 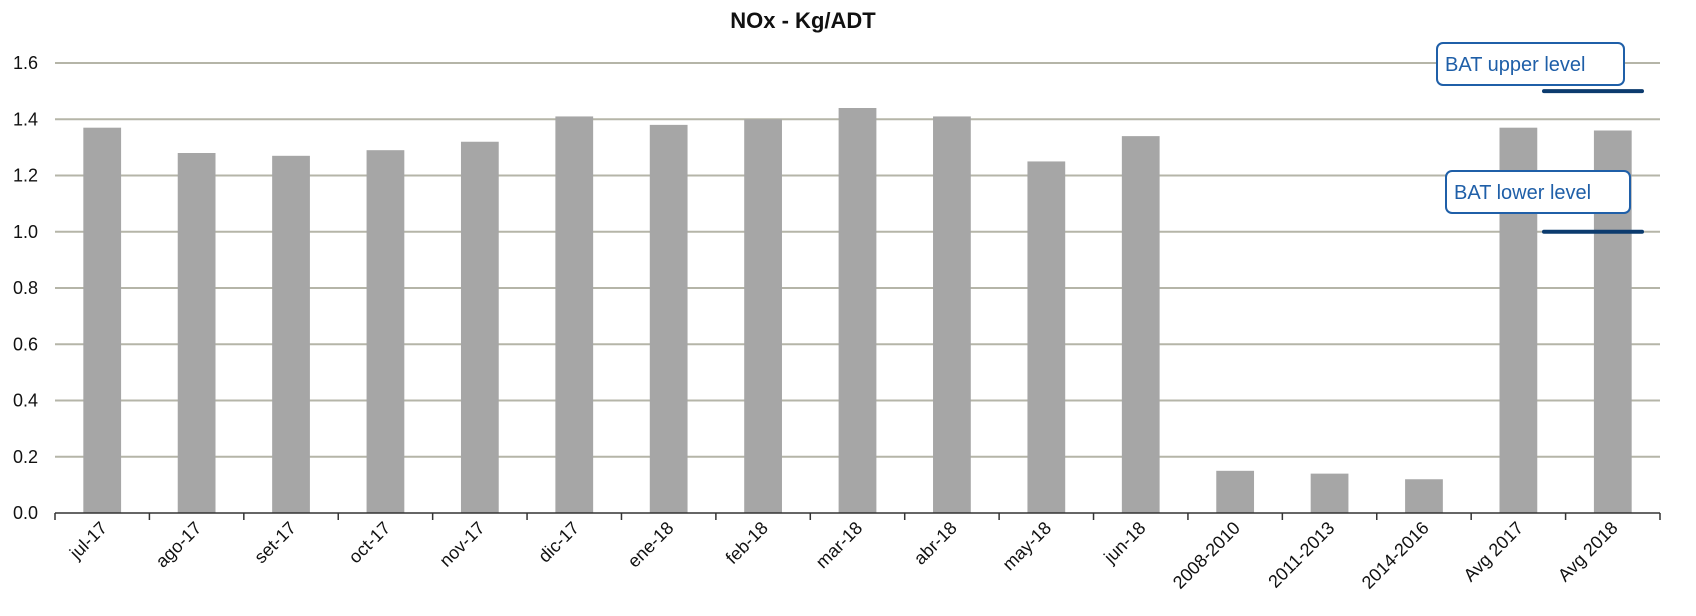 What do you see at coordinates (803, 20) in the screenshot?
I see `chart-title: NOx - Kg/ADT` at bounding box center [803, 20].